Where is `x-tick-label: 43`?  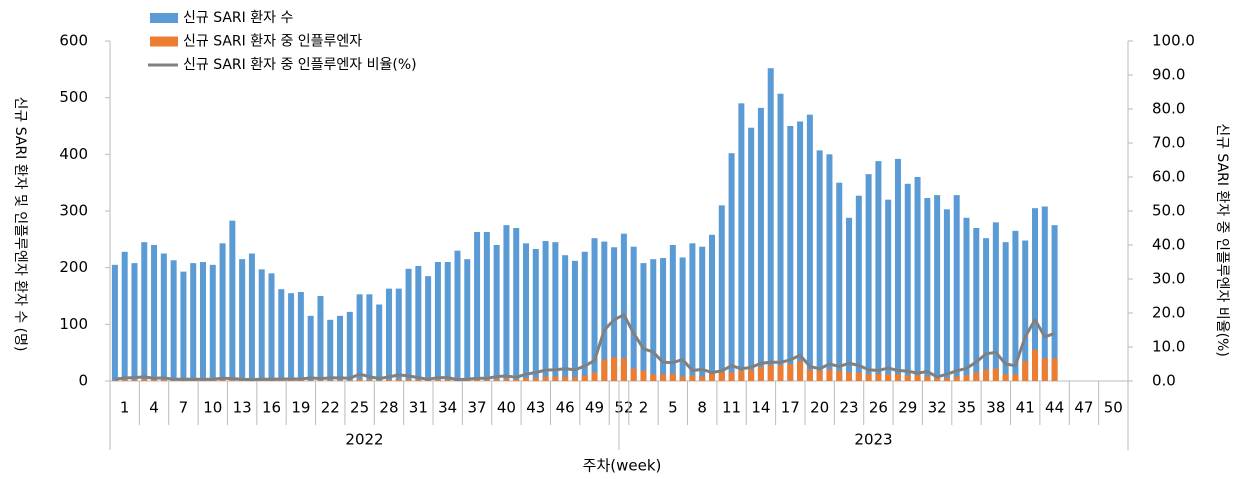
x-tick-label: 43 is located at coordinates (535, 408).